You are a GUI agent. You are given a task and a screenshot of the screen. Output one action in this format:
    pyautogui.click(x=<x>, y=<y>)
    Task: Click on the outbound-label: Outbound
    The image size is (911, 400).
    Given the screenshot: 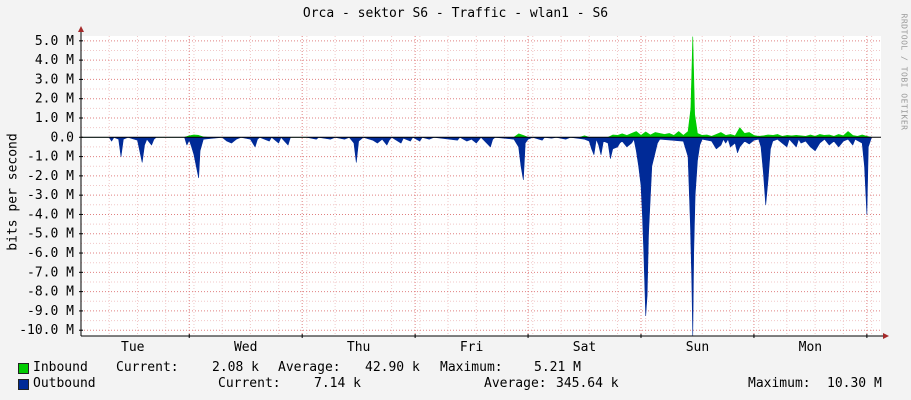 What is the action you would take?
    pyautogui.click(x=64, y=383)
    